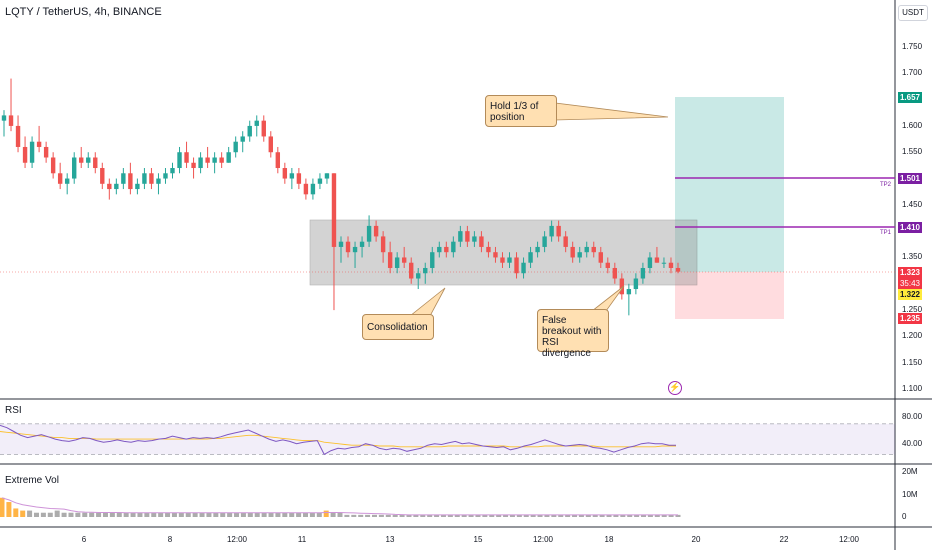  What do you see at coordinates (910, 227) in the screenshot?
I see `tp1-price-badge: 1.410` at bounding box center [910, 227].